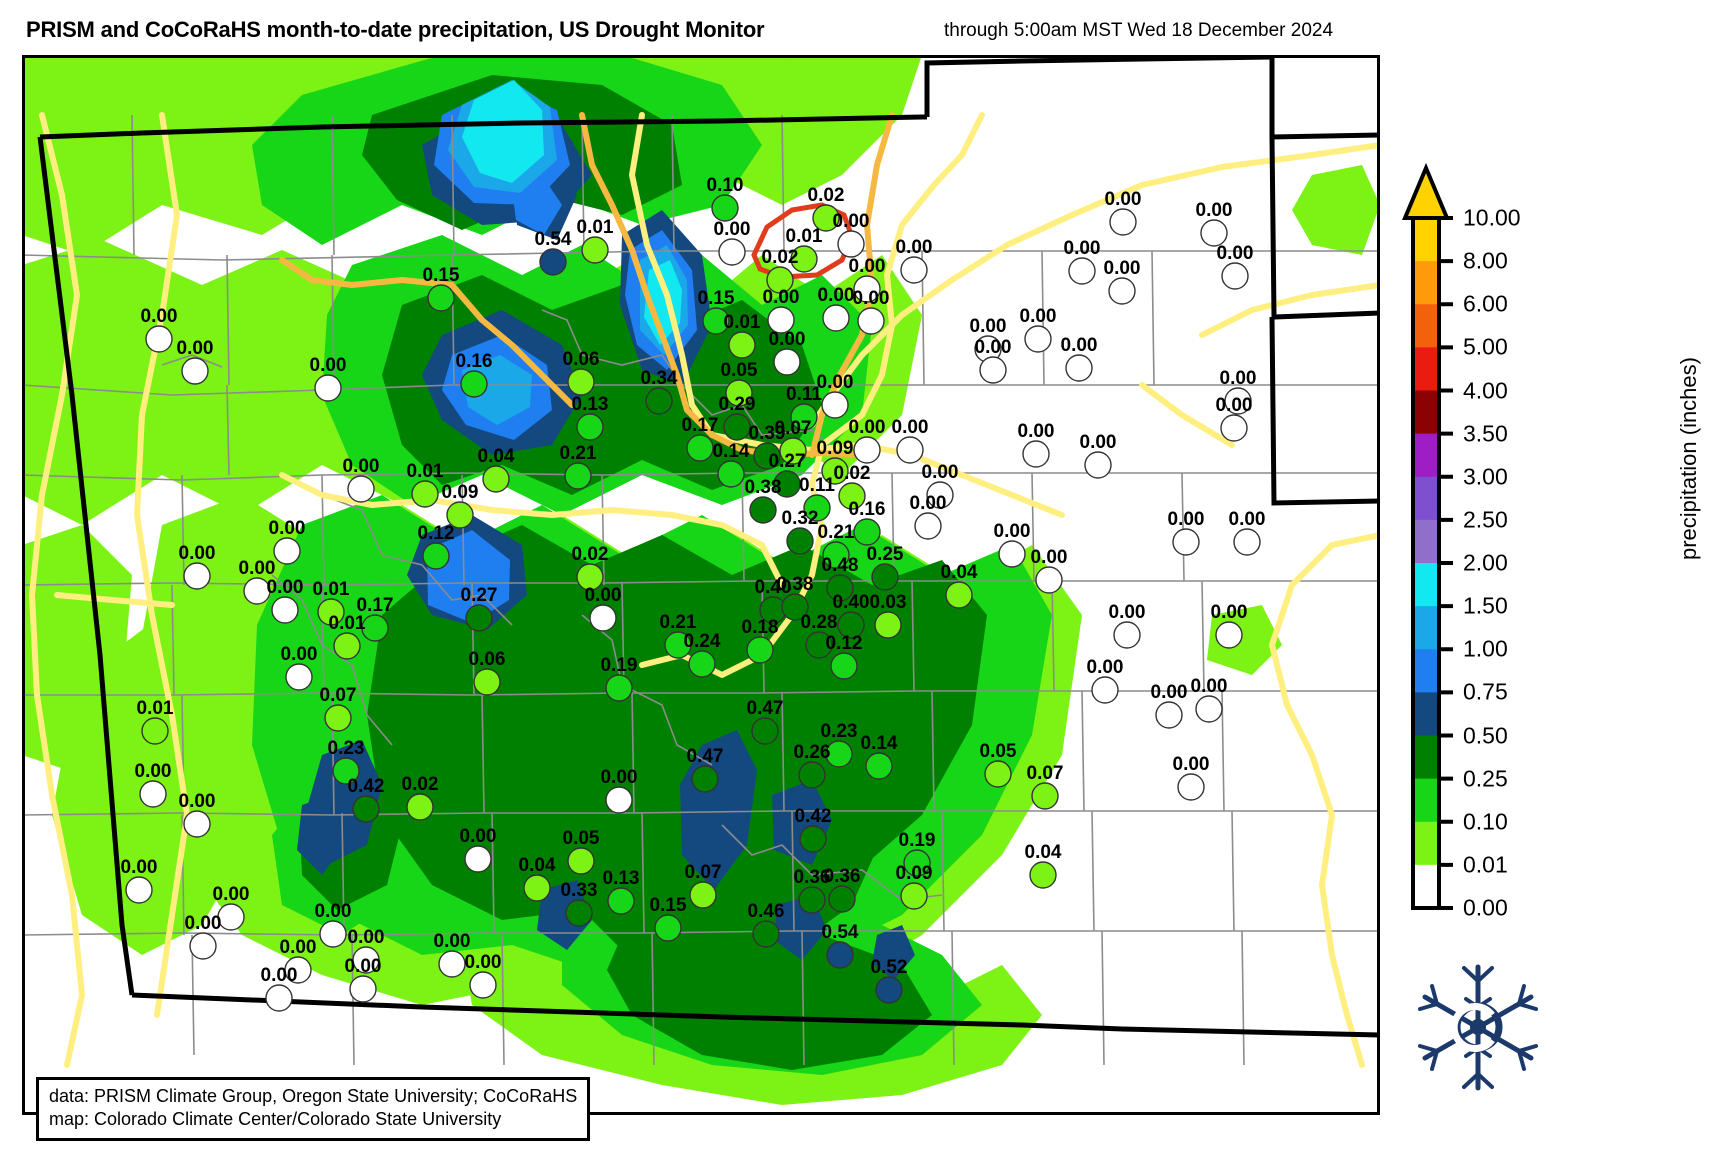 The width and height of the screenshot is (1720, 1174). Describe the element at coordinates (1485, 821) in the screenshot. I see `colorbar-tick-label: 0.10` at that location.